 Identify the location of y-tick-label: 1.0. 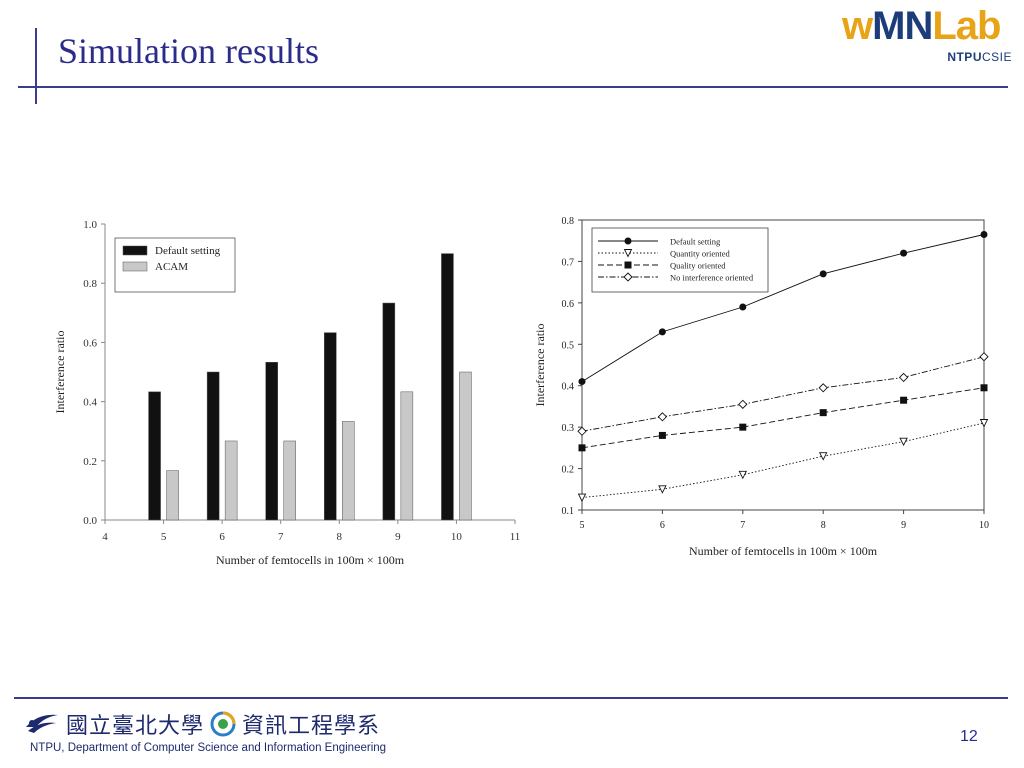
(90, 225).